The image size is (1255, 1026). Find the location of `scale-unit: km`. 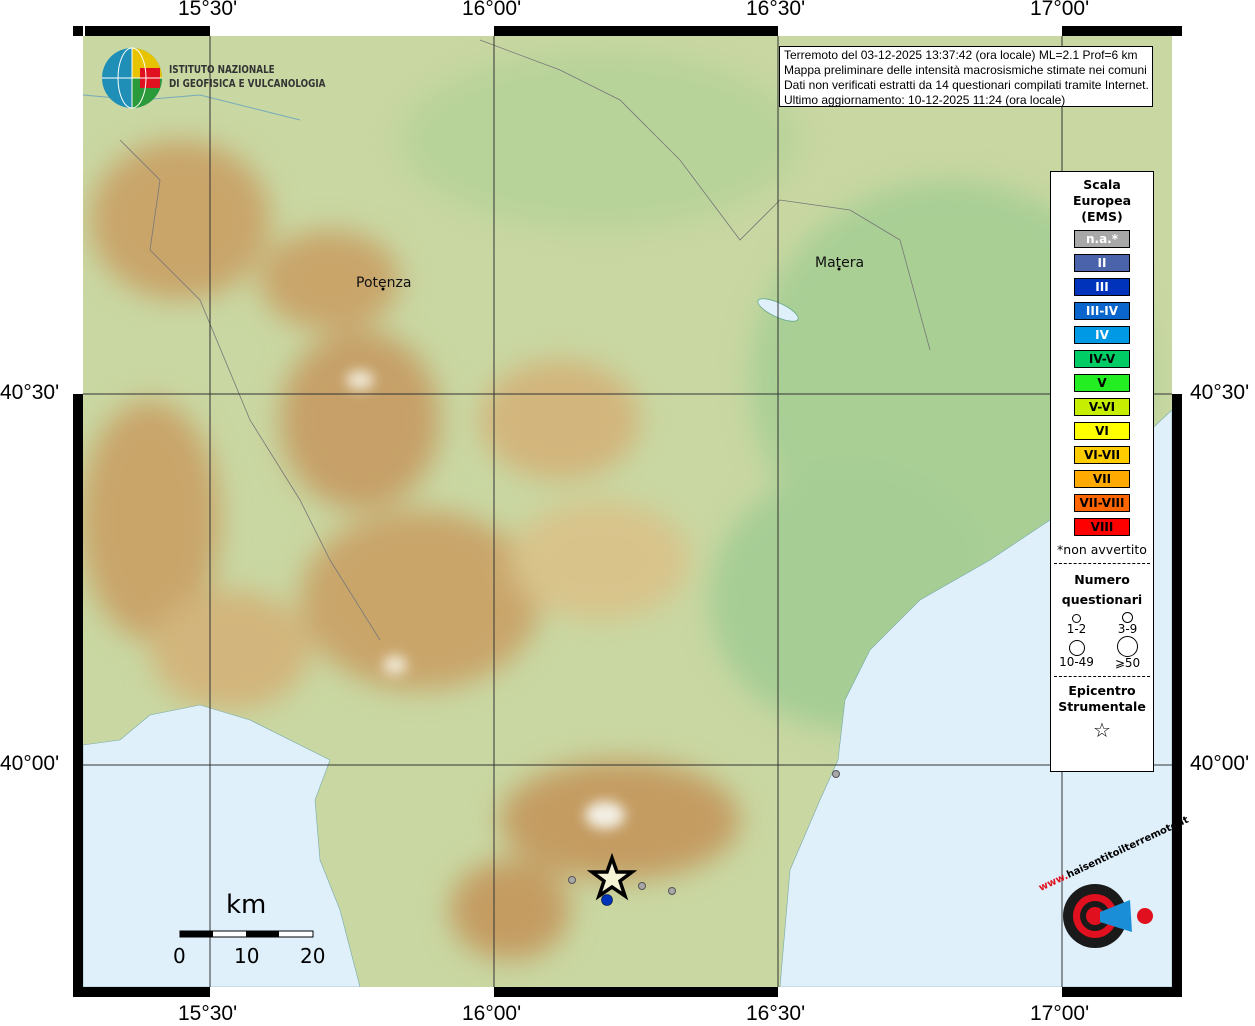

scale-unit: km is located at coordinates (246, 905).